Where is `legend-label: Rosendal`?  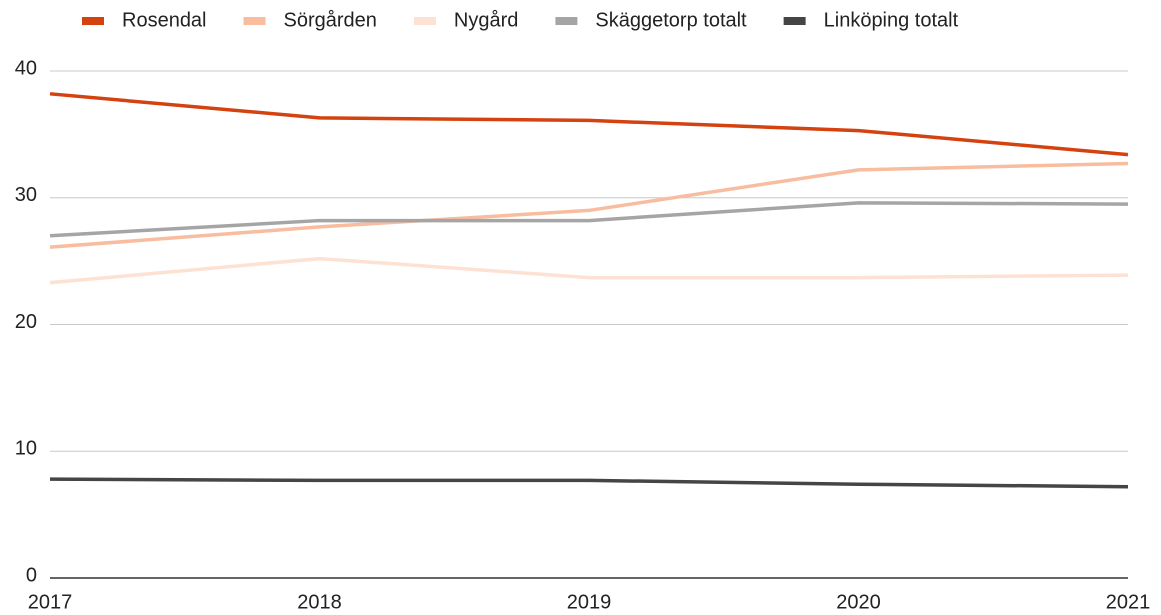
legend-label: Rosendal is located at coordinates (164, 20).